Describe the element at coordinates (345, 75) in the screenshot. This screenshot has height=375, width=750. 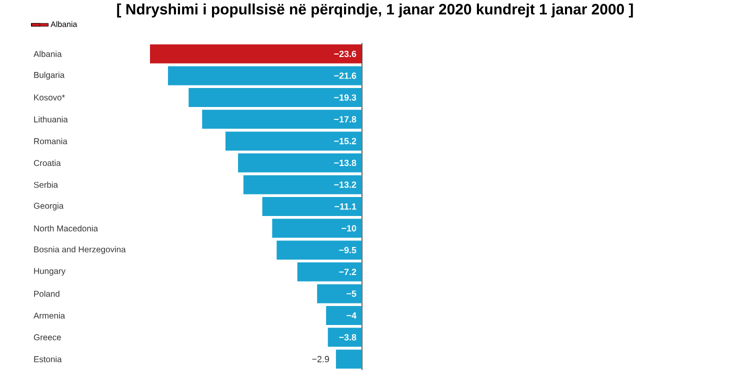
I see `data-label: −21.6` at that location.